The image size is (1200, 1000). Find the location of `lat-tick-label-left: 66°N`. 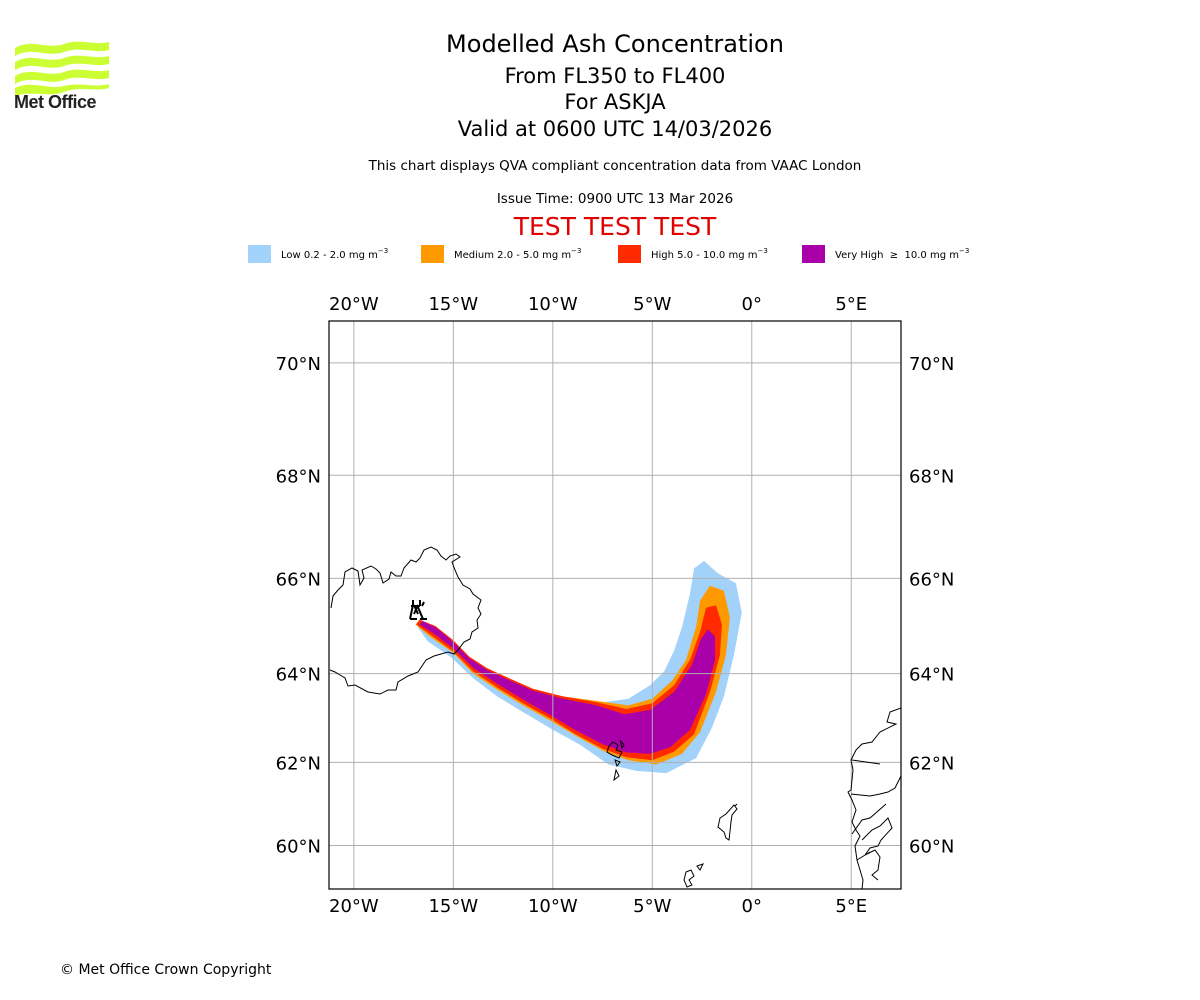

lat-tick-label-left: 66°N is located at coordinates (298, 579).